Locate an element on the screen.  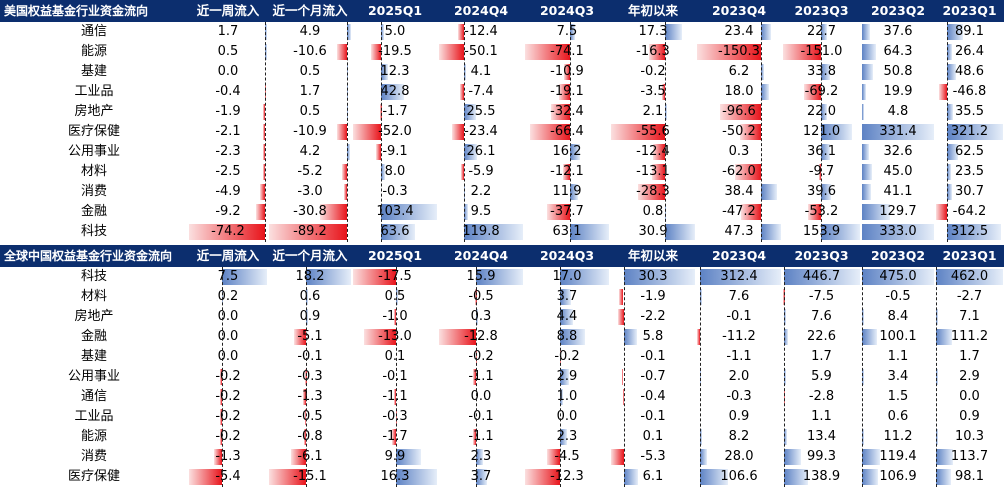
cell-value: 2.9 is located at coordinates (969, 376).